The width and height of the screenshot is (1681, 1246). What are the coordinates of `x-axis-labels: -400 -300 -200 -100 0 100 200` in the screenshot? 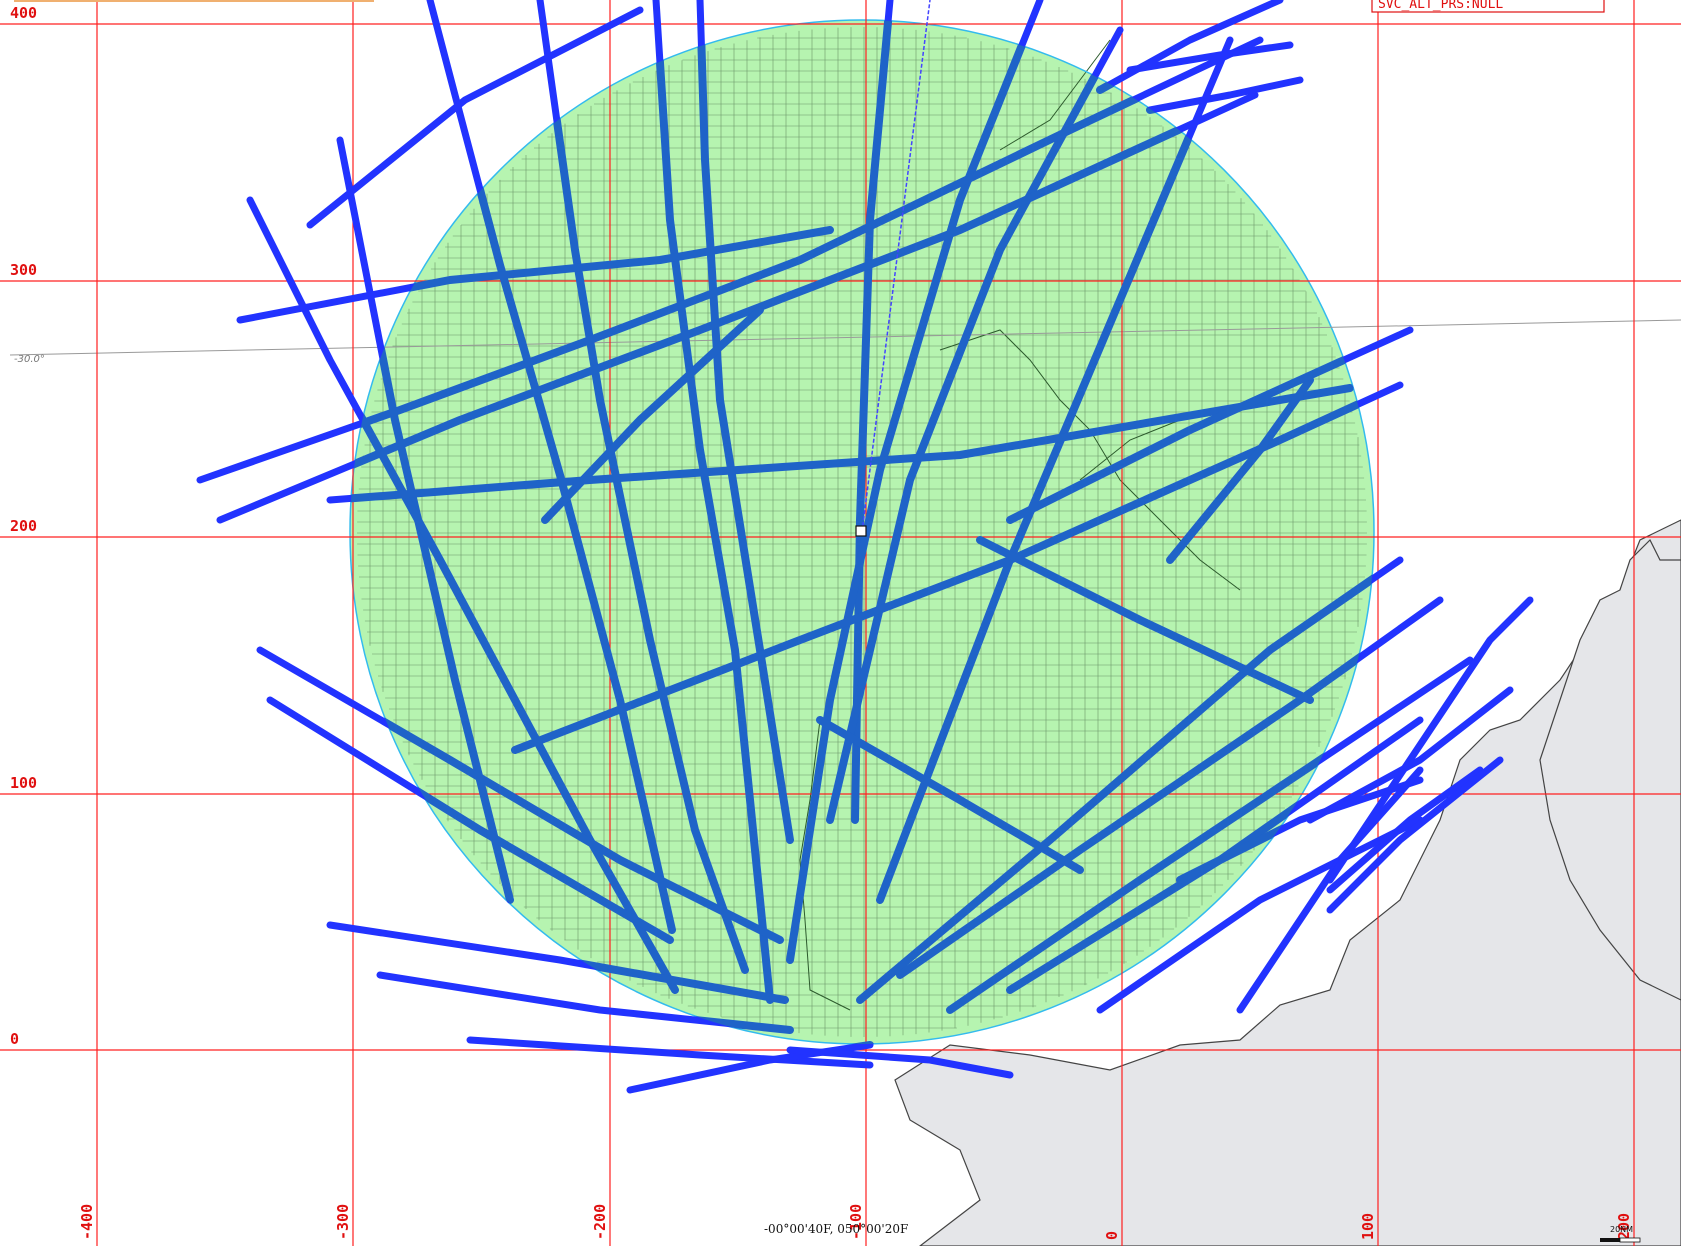 It's located at (855, 1222).